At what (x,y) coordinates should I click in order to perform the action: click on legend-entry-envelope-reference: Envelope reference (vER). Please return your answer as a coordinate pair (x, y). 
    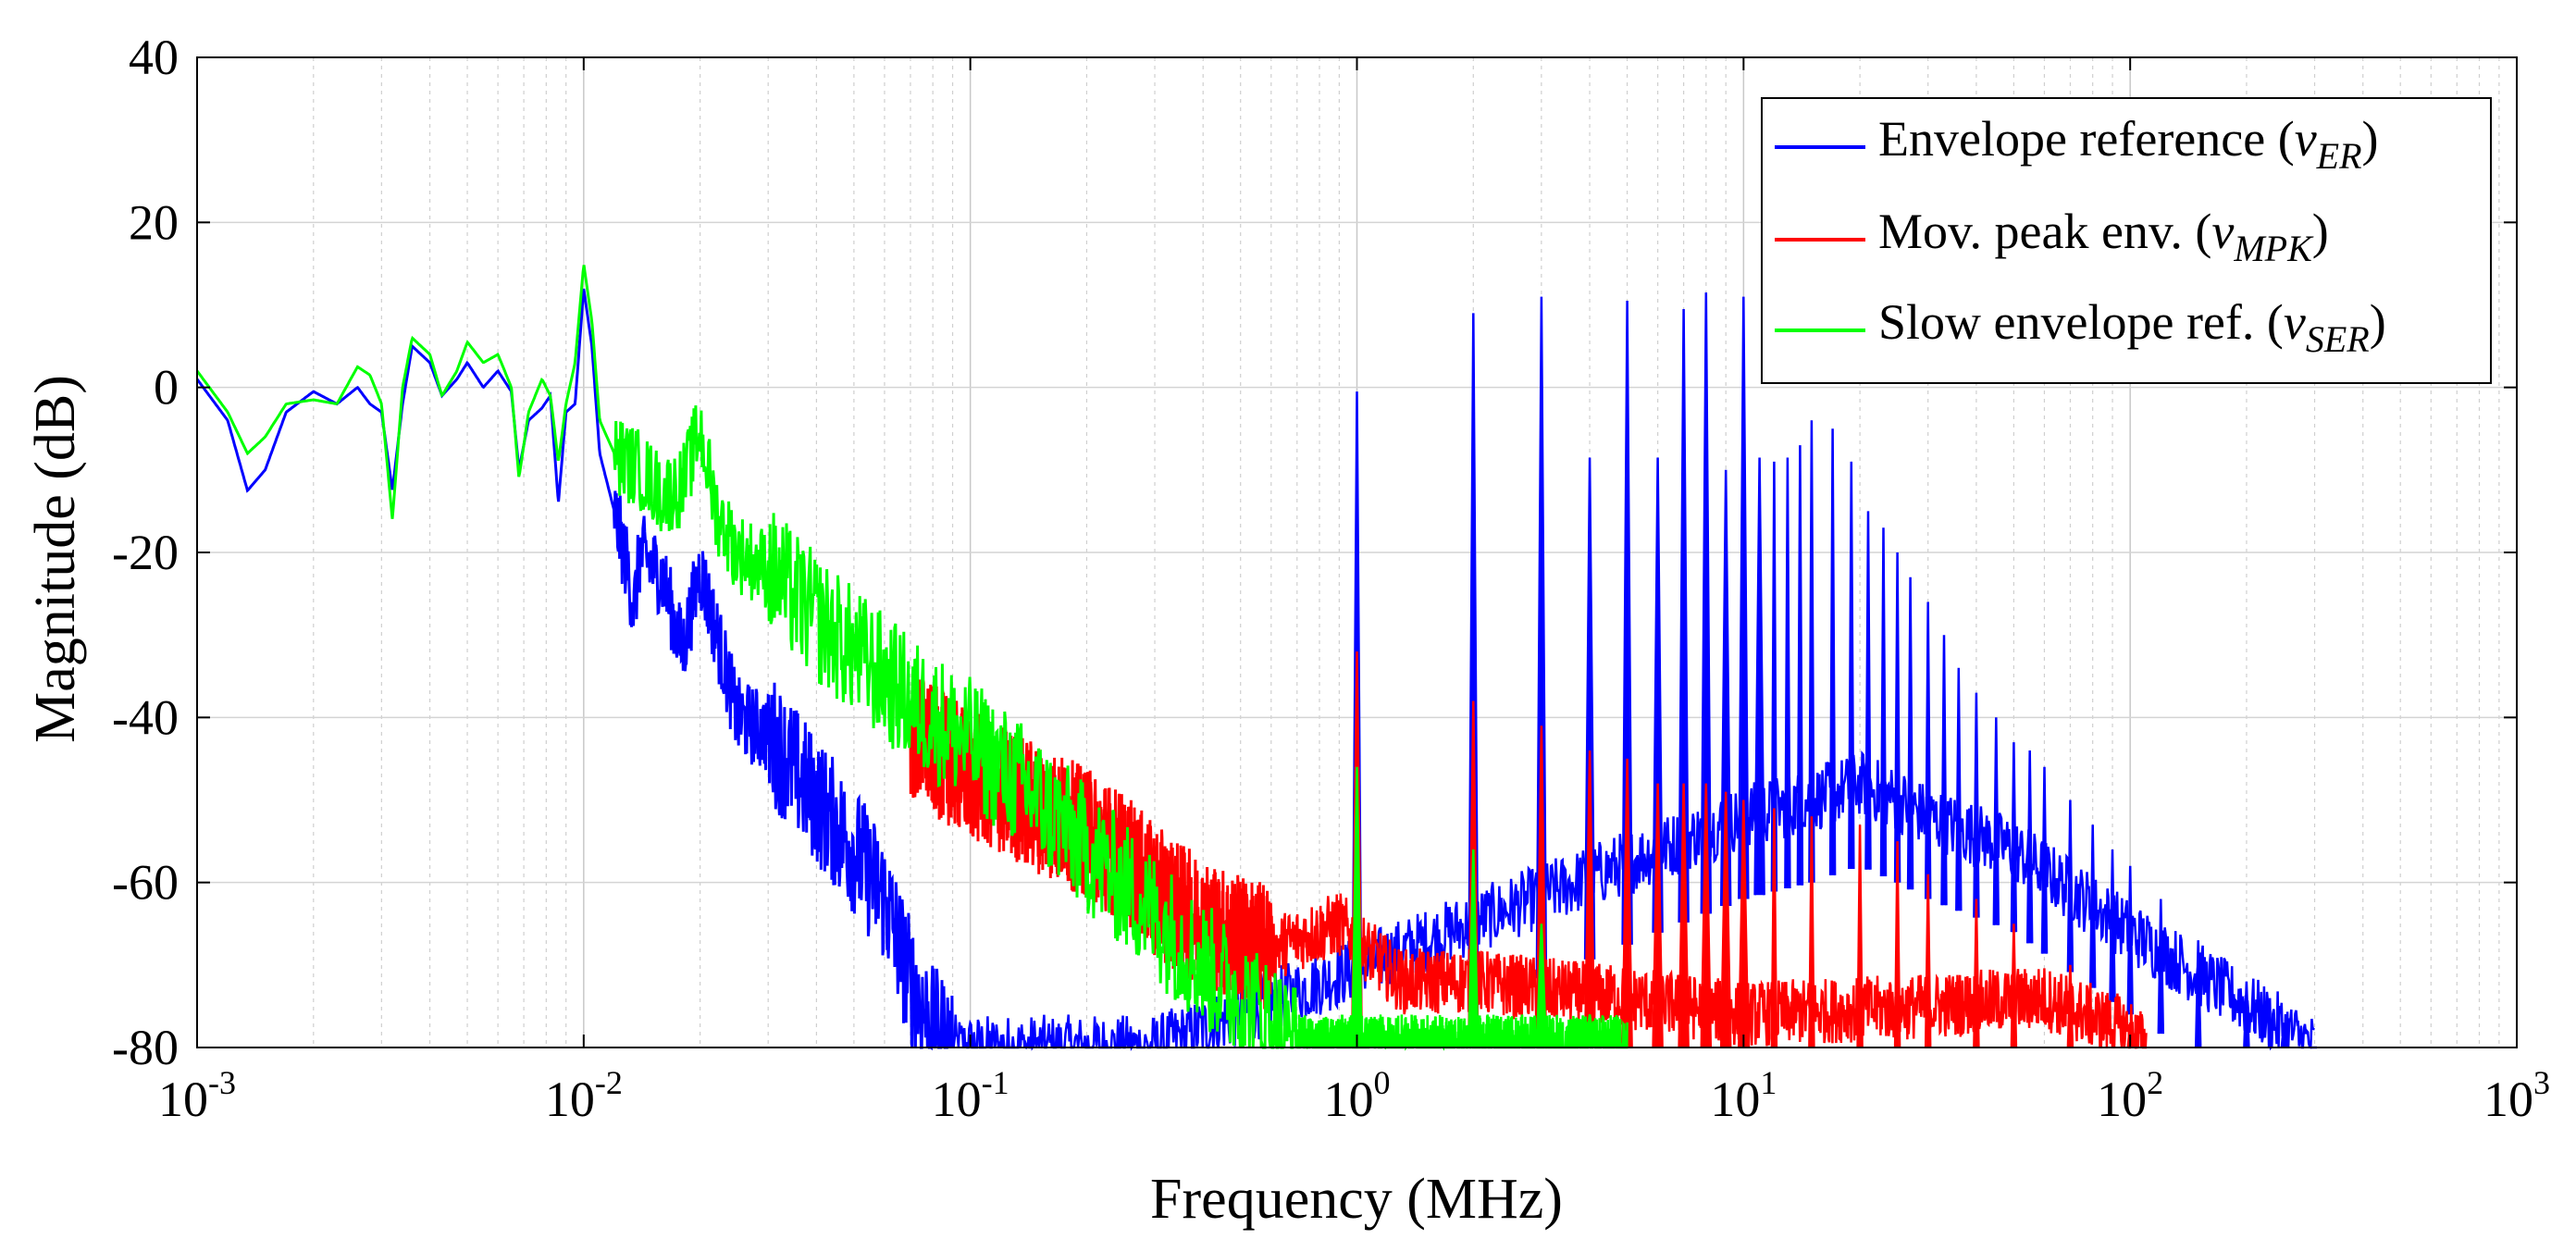
    Looking at the image, I should click on (2128, 144).